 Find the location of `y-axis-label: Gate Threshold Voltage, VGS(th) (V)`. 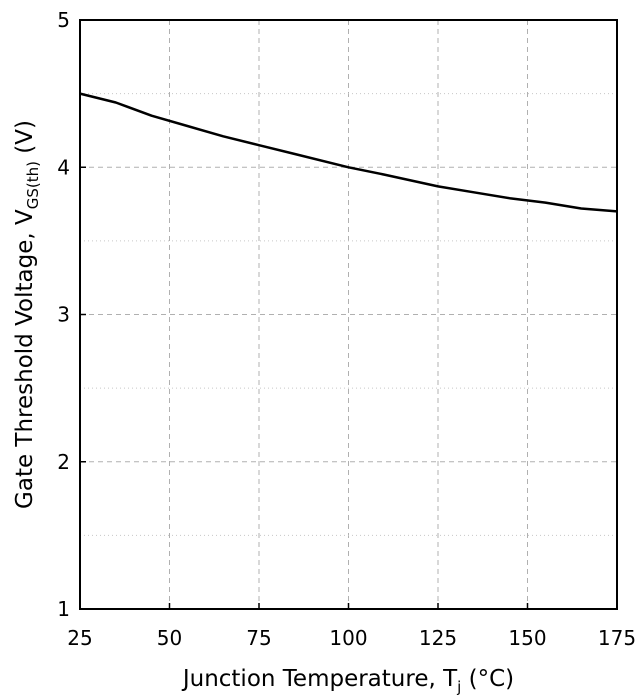

y-axis-label: Gate Threshold Voltage, VGS(th) (V) is located at coordinates (27, 314).